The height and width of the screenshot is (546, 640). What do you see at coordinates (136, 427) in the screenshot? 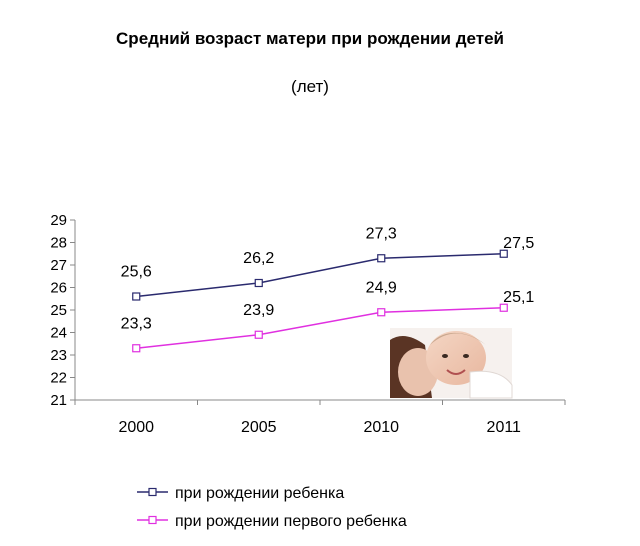
I see `x-tick-label: 2000` at bounding box center [136, 427].